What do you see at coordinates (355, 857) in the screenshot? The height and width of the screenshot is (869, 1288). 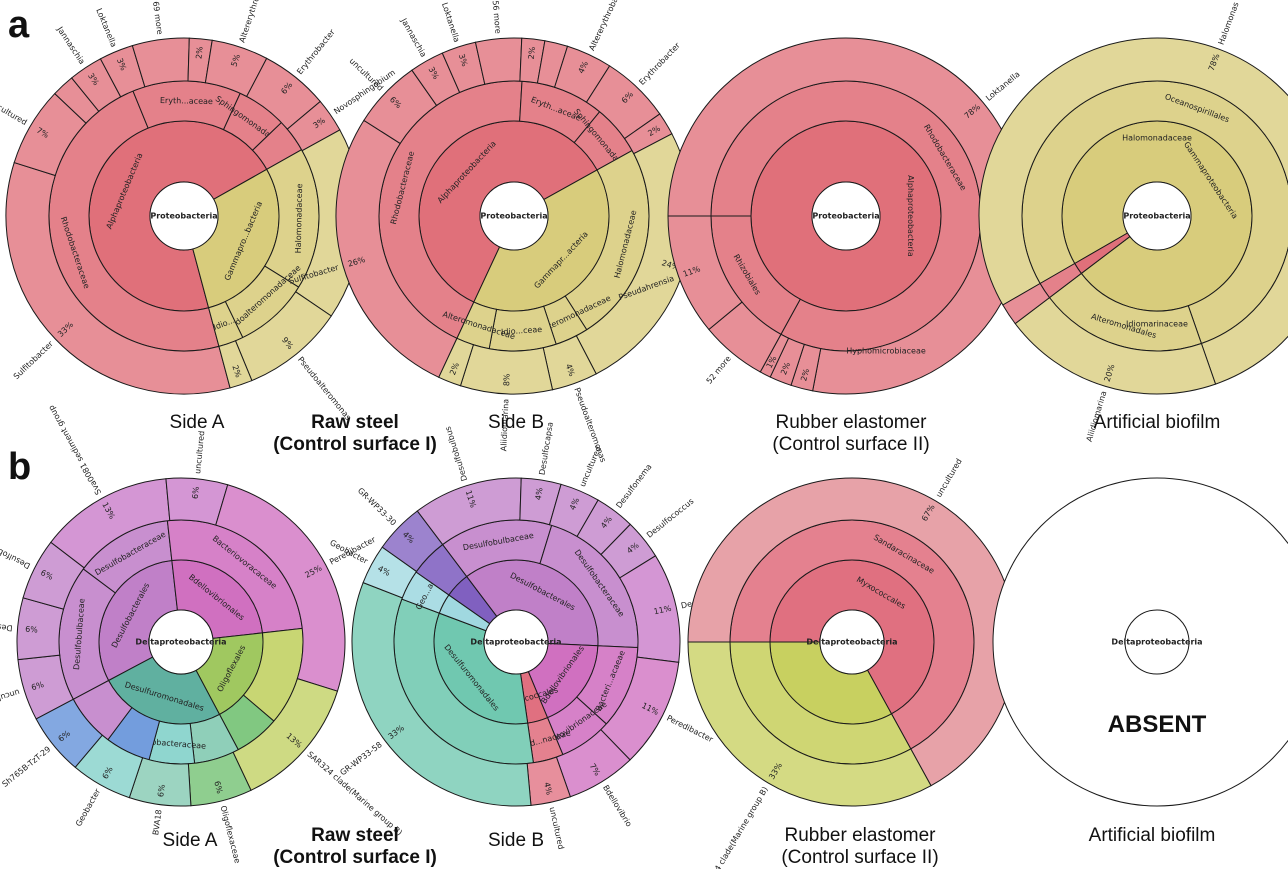 I see `caption-b-control-surface-1: (Control surface I)` at bounding box center [355, 857].